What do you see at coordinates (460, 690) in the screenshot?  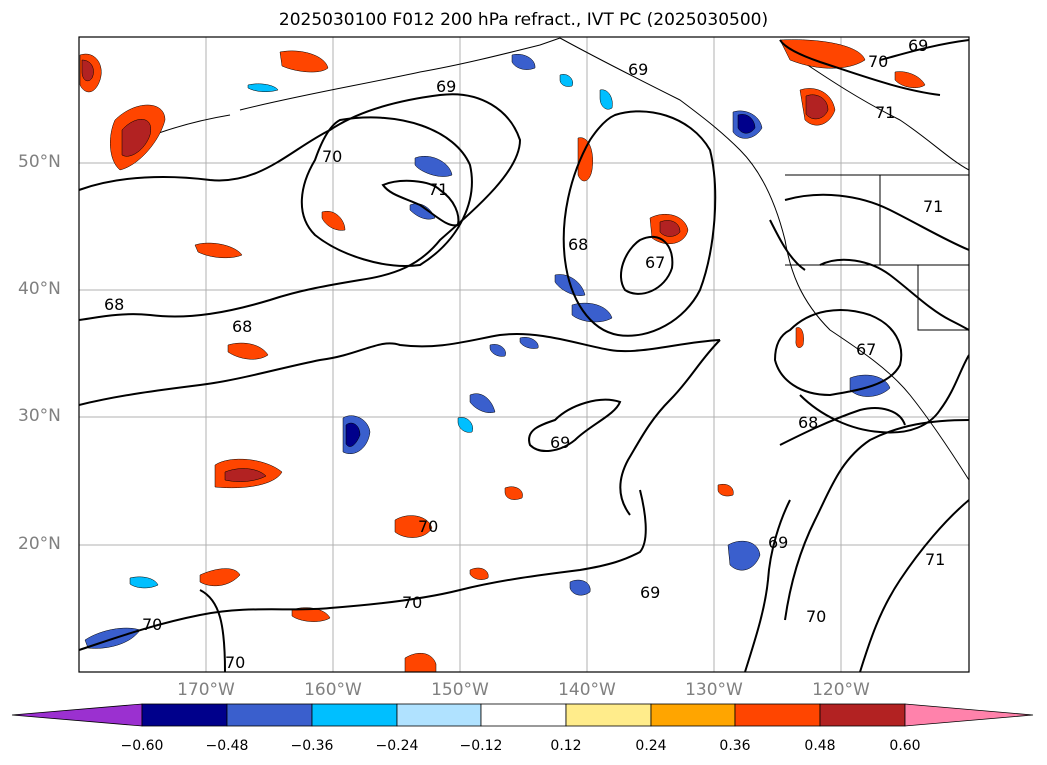 I see `lon-label: 150°W` at bounding box center [460, 690].